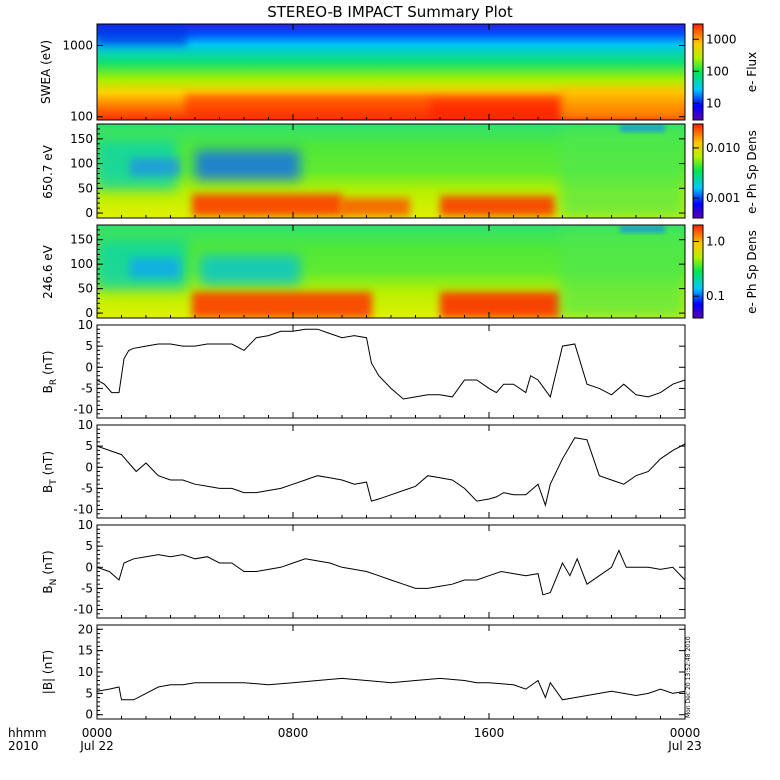 This screenshot has width=780, height=780. I want to click on br-ylabel: BR (nT), so click(50, 372).